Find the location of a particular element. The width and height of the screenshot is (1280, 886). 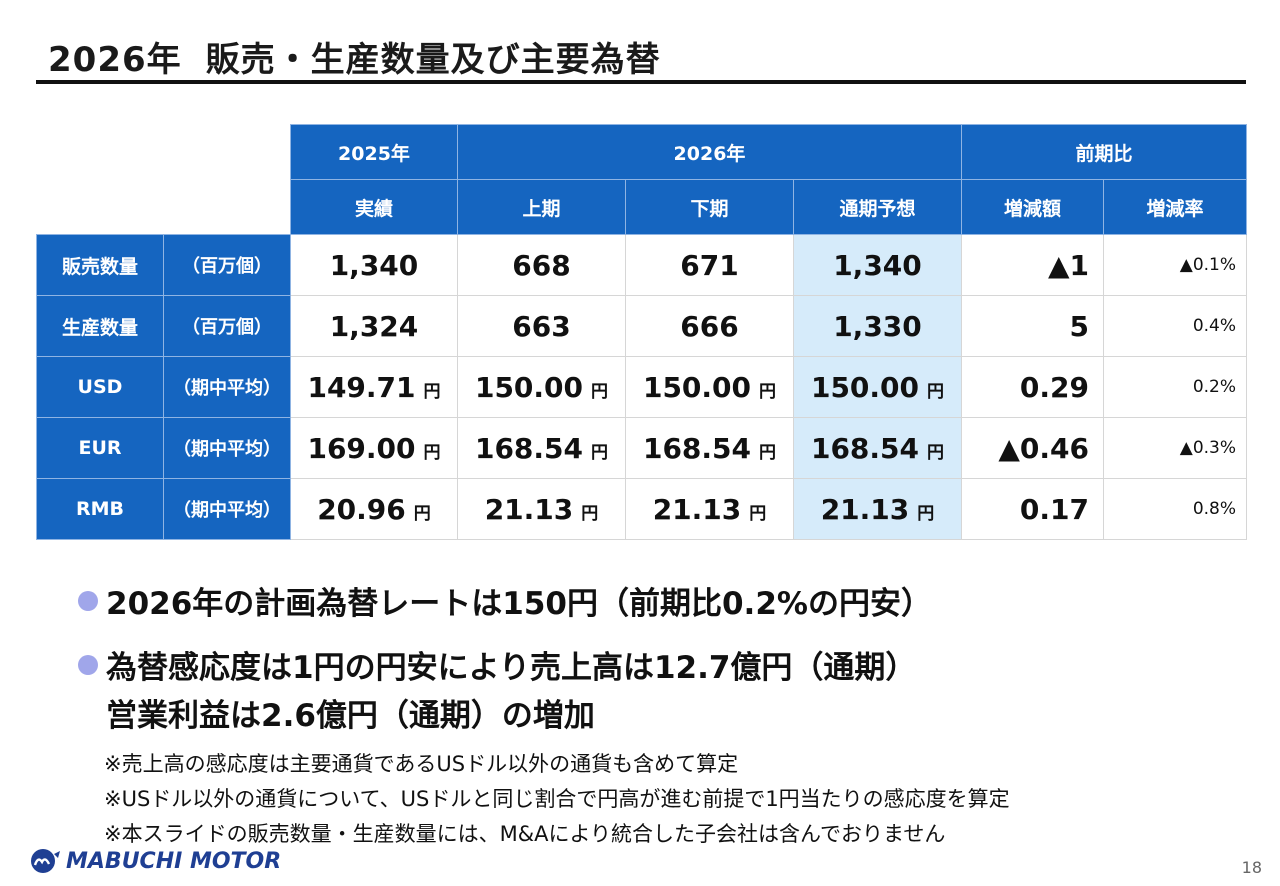

header-first-half: 上期 is located at coordinates (541, 207).